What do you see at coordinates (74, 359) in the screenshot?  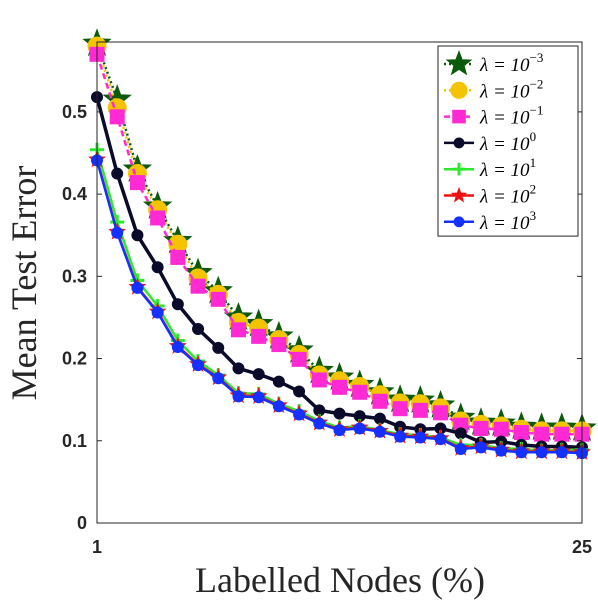 I see `y-tick-label: 0.2` at bounding box center [74, 359].